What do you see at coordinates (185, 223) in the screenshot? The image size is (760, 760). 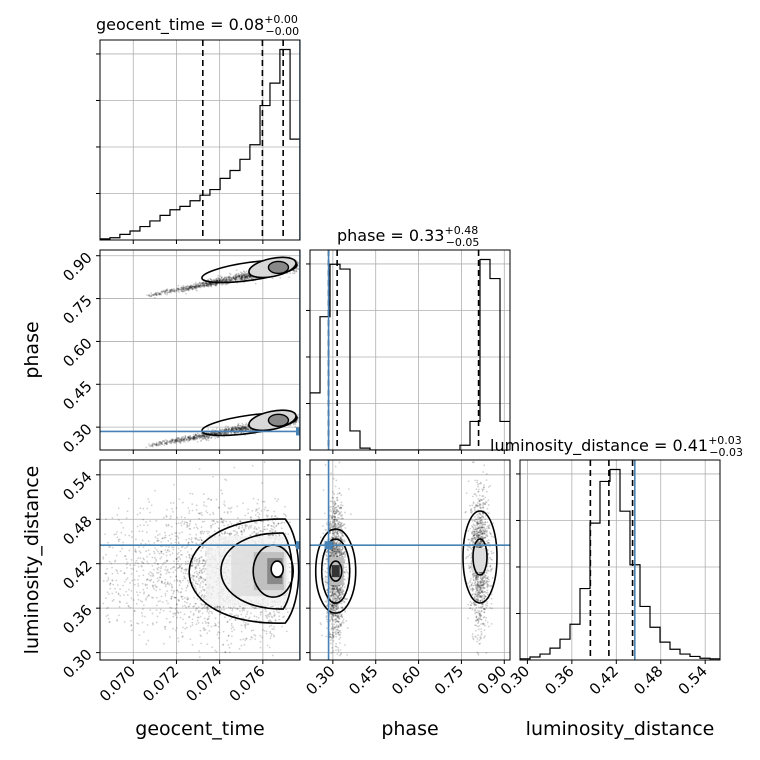 I see `histogram-bar` at bounding box center [185, 223].